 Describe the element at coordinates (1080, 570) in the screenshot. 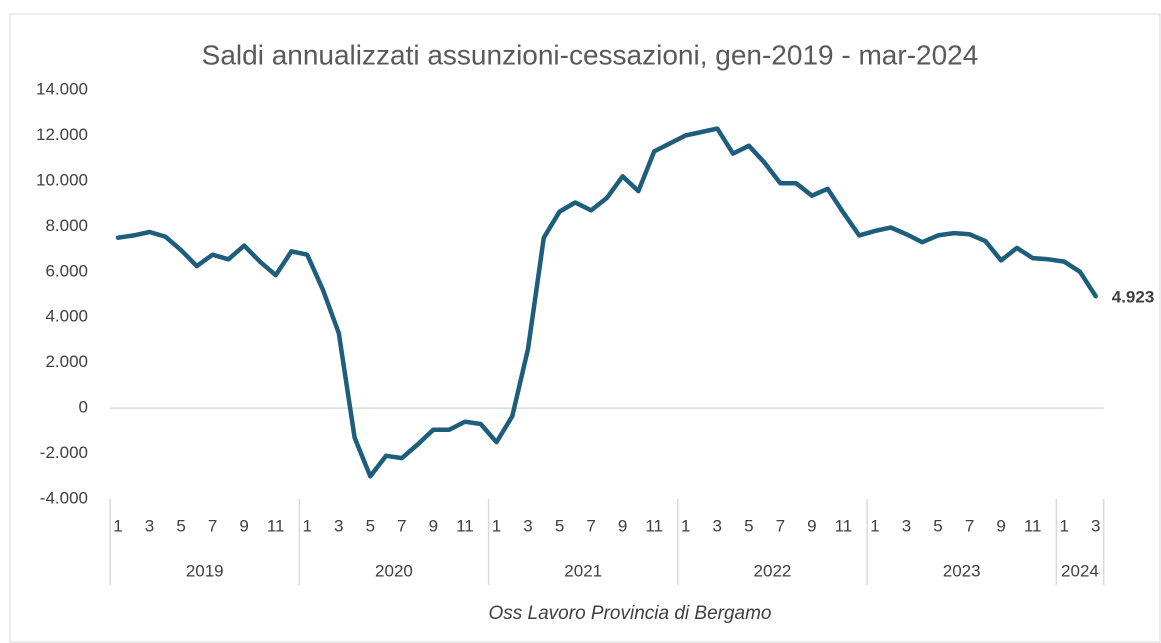

I see `x-group-label: 2024` at that location.